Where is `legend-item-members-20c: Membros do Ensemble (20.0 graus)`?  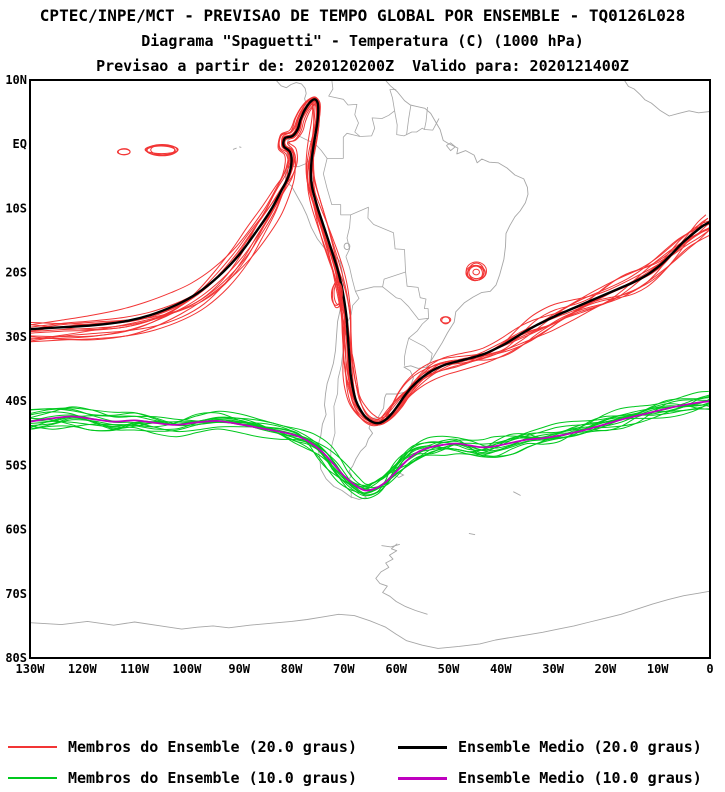 legend-item-members-20c: Membros do Ensemble (20.0 graus) is located at coordinates (182, 747).